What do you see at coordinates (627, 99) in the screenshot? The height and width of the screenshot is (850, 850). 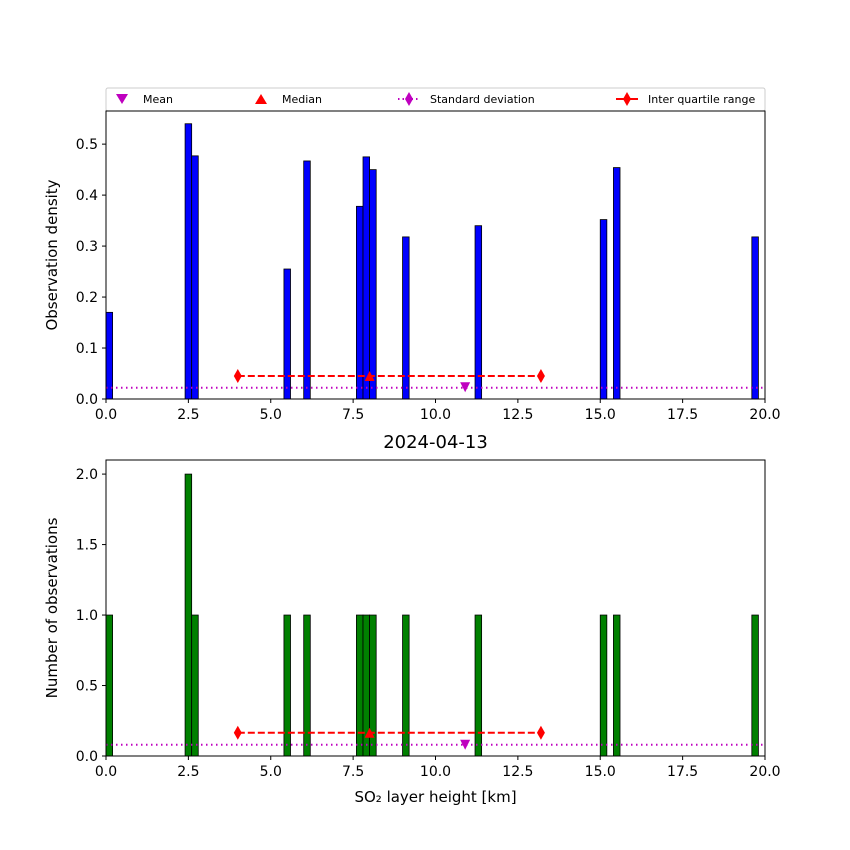 I see `legend-iqr-marker` at bounding box center [627, 99].